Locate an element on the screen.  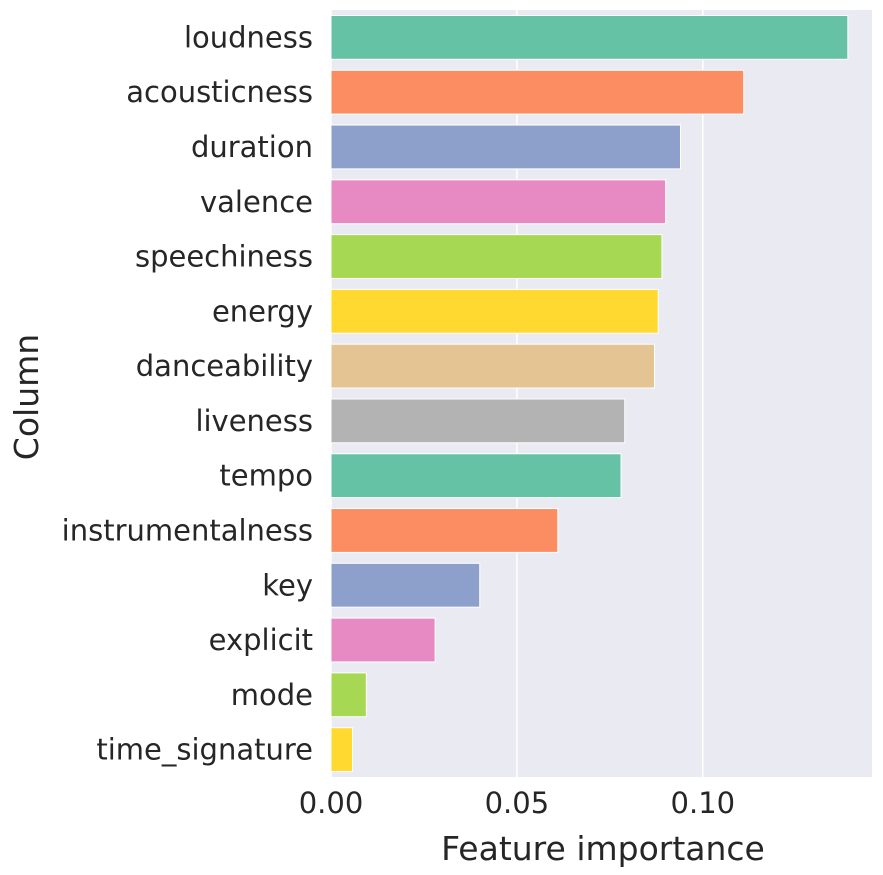
x-tick-label-2: 0.10 is located at coordinates (703, 803).